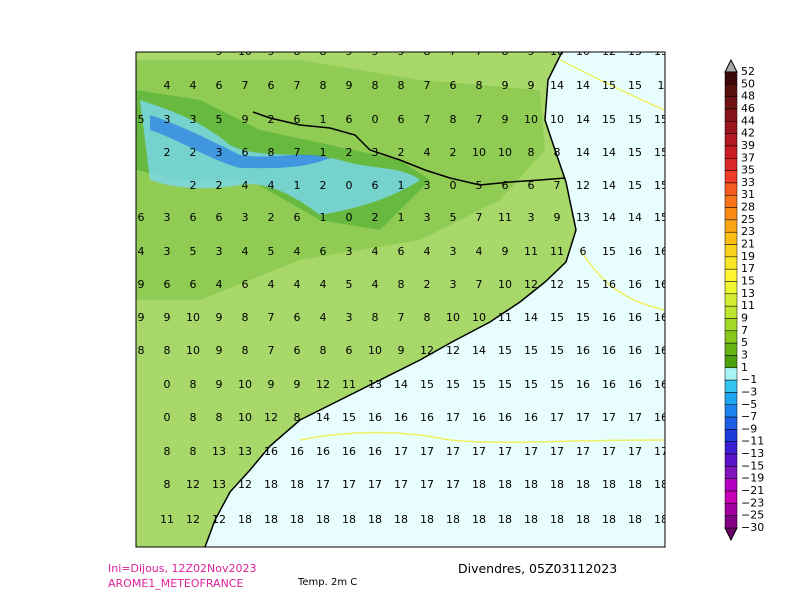  Describe the element at coordinates (744, 354) in the screenshot. I see `colorbar-label: 3` at that location.